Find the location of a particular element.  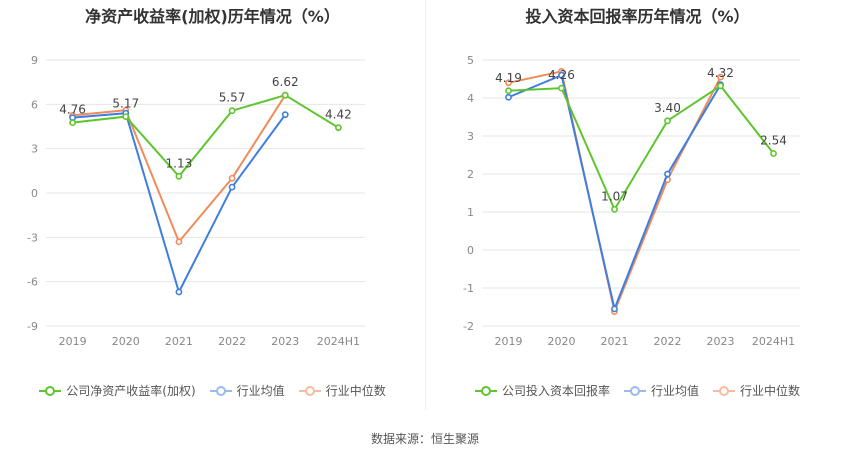

data-label: 2.54 is located at coordinates (773, 140).